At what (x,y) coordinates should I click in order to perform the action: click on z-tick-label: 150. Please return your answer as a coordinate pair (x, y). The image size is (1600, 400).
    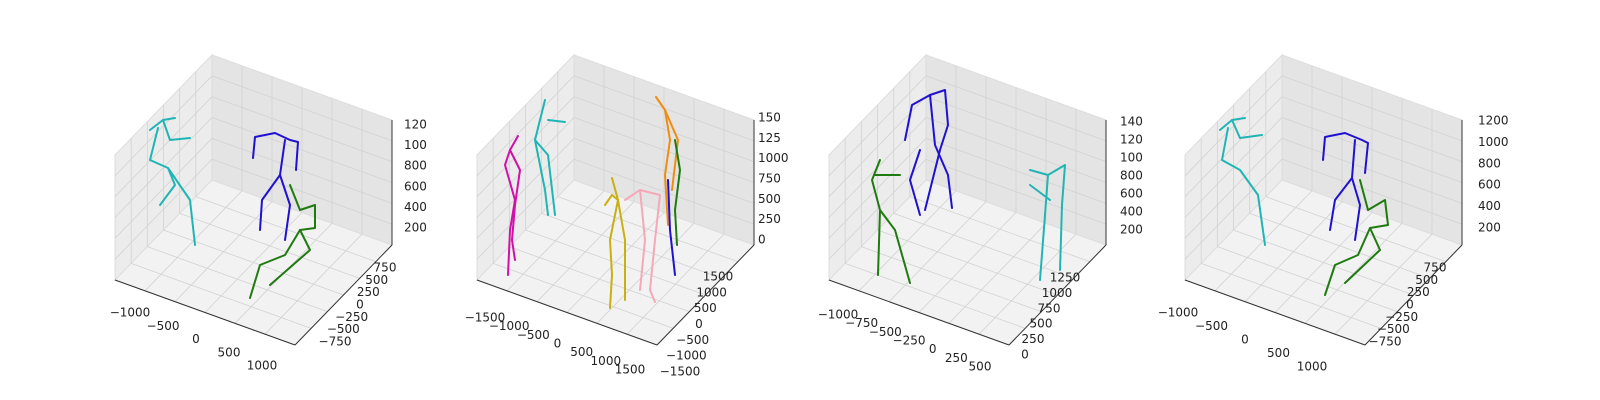
    Looking at the image, I should click on (769, 118).